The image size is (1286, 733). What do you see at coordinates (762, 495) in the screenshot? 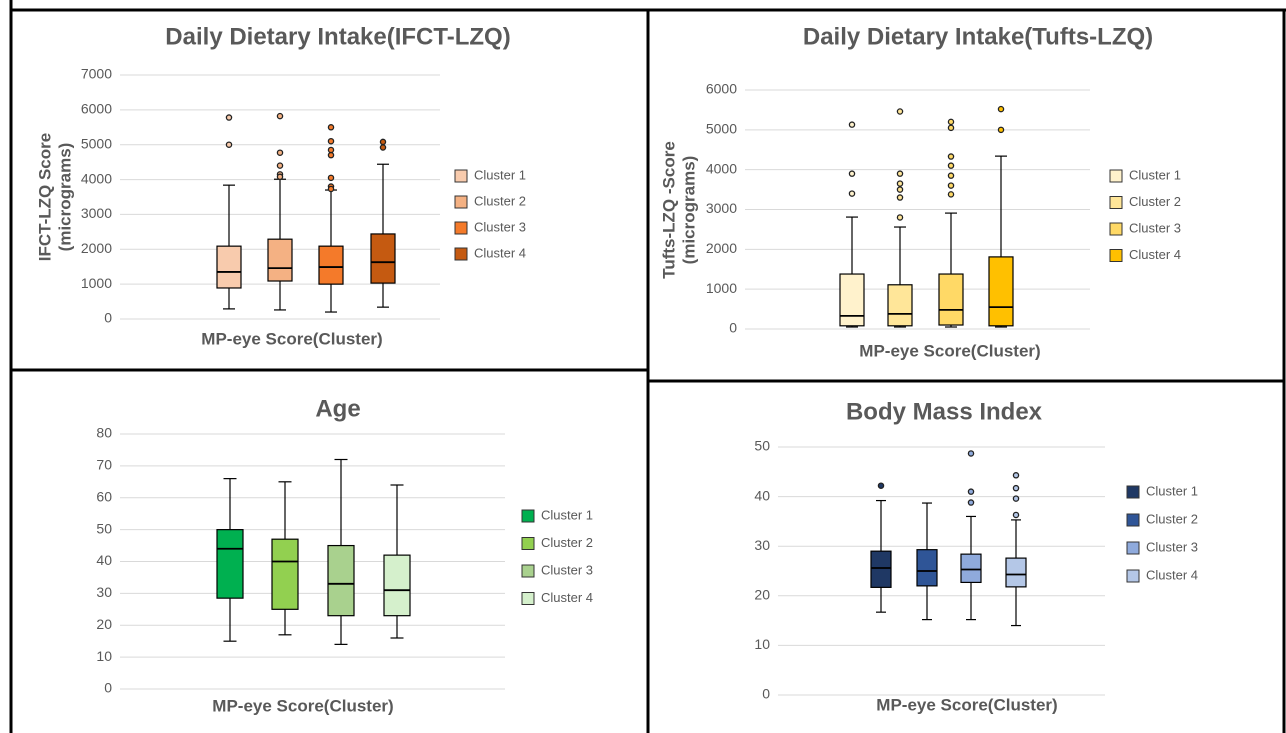
I see `y-tick-label: 40` at bounding box center [762, 495].